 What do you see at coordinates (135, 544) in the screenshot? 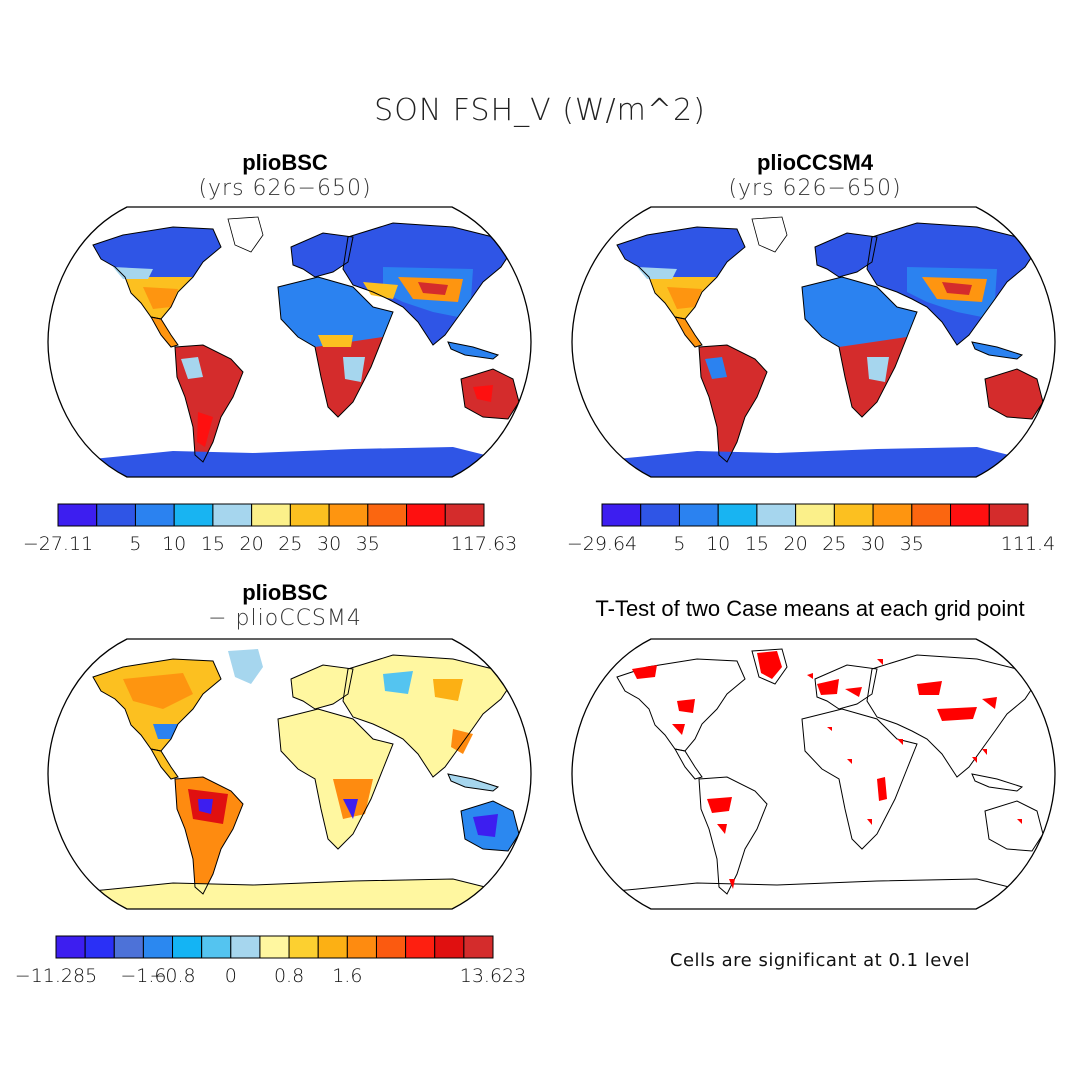
I see `cb1-label-1: 5` at bounding box center [135, 544].